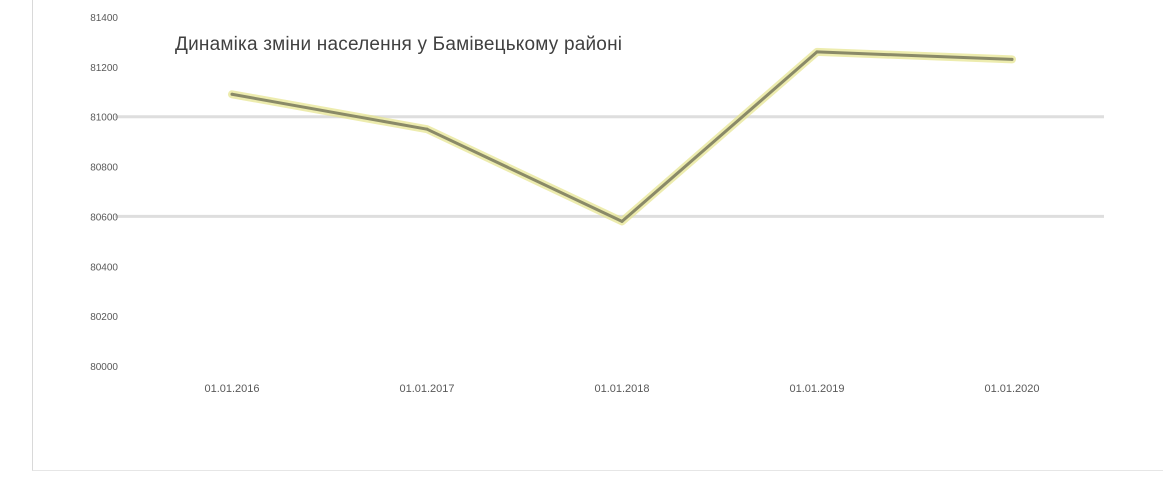  I want to click on y-tick-label: 80000, so click(104, 367).